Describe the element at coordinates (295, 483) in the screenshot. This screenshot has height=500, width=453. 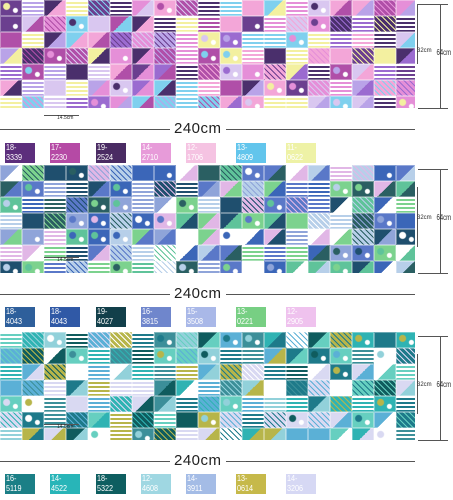
I see `color-chip-code: 14-3206` at that location.